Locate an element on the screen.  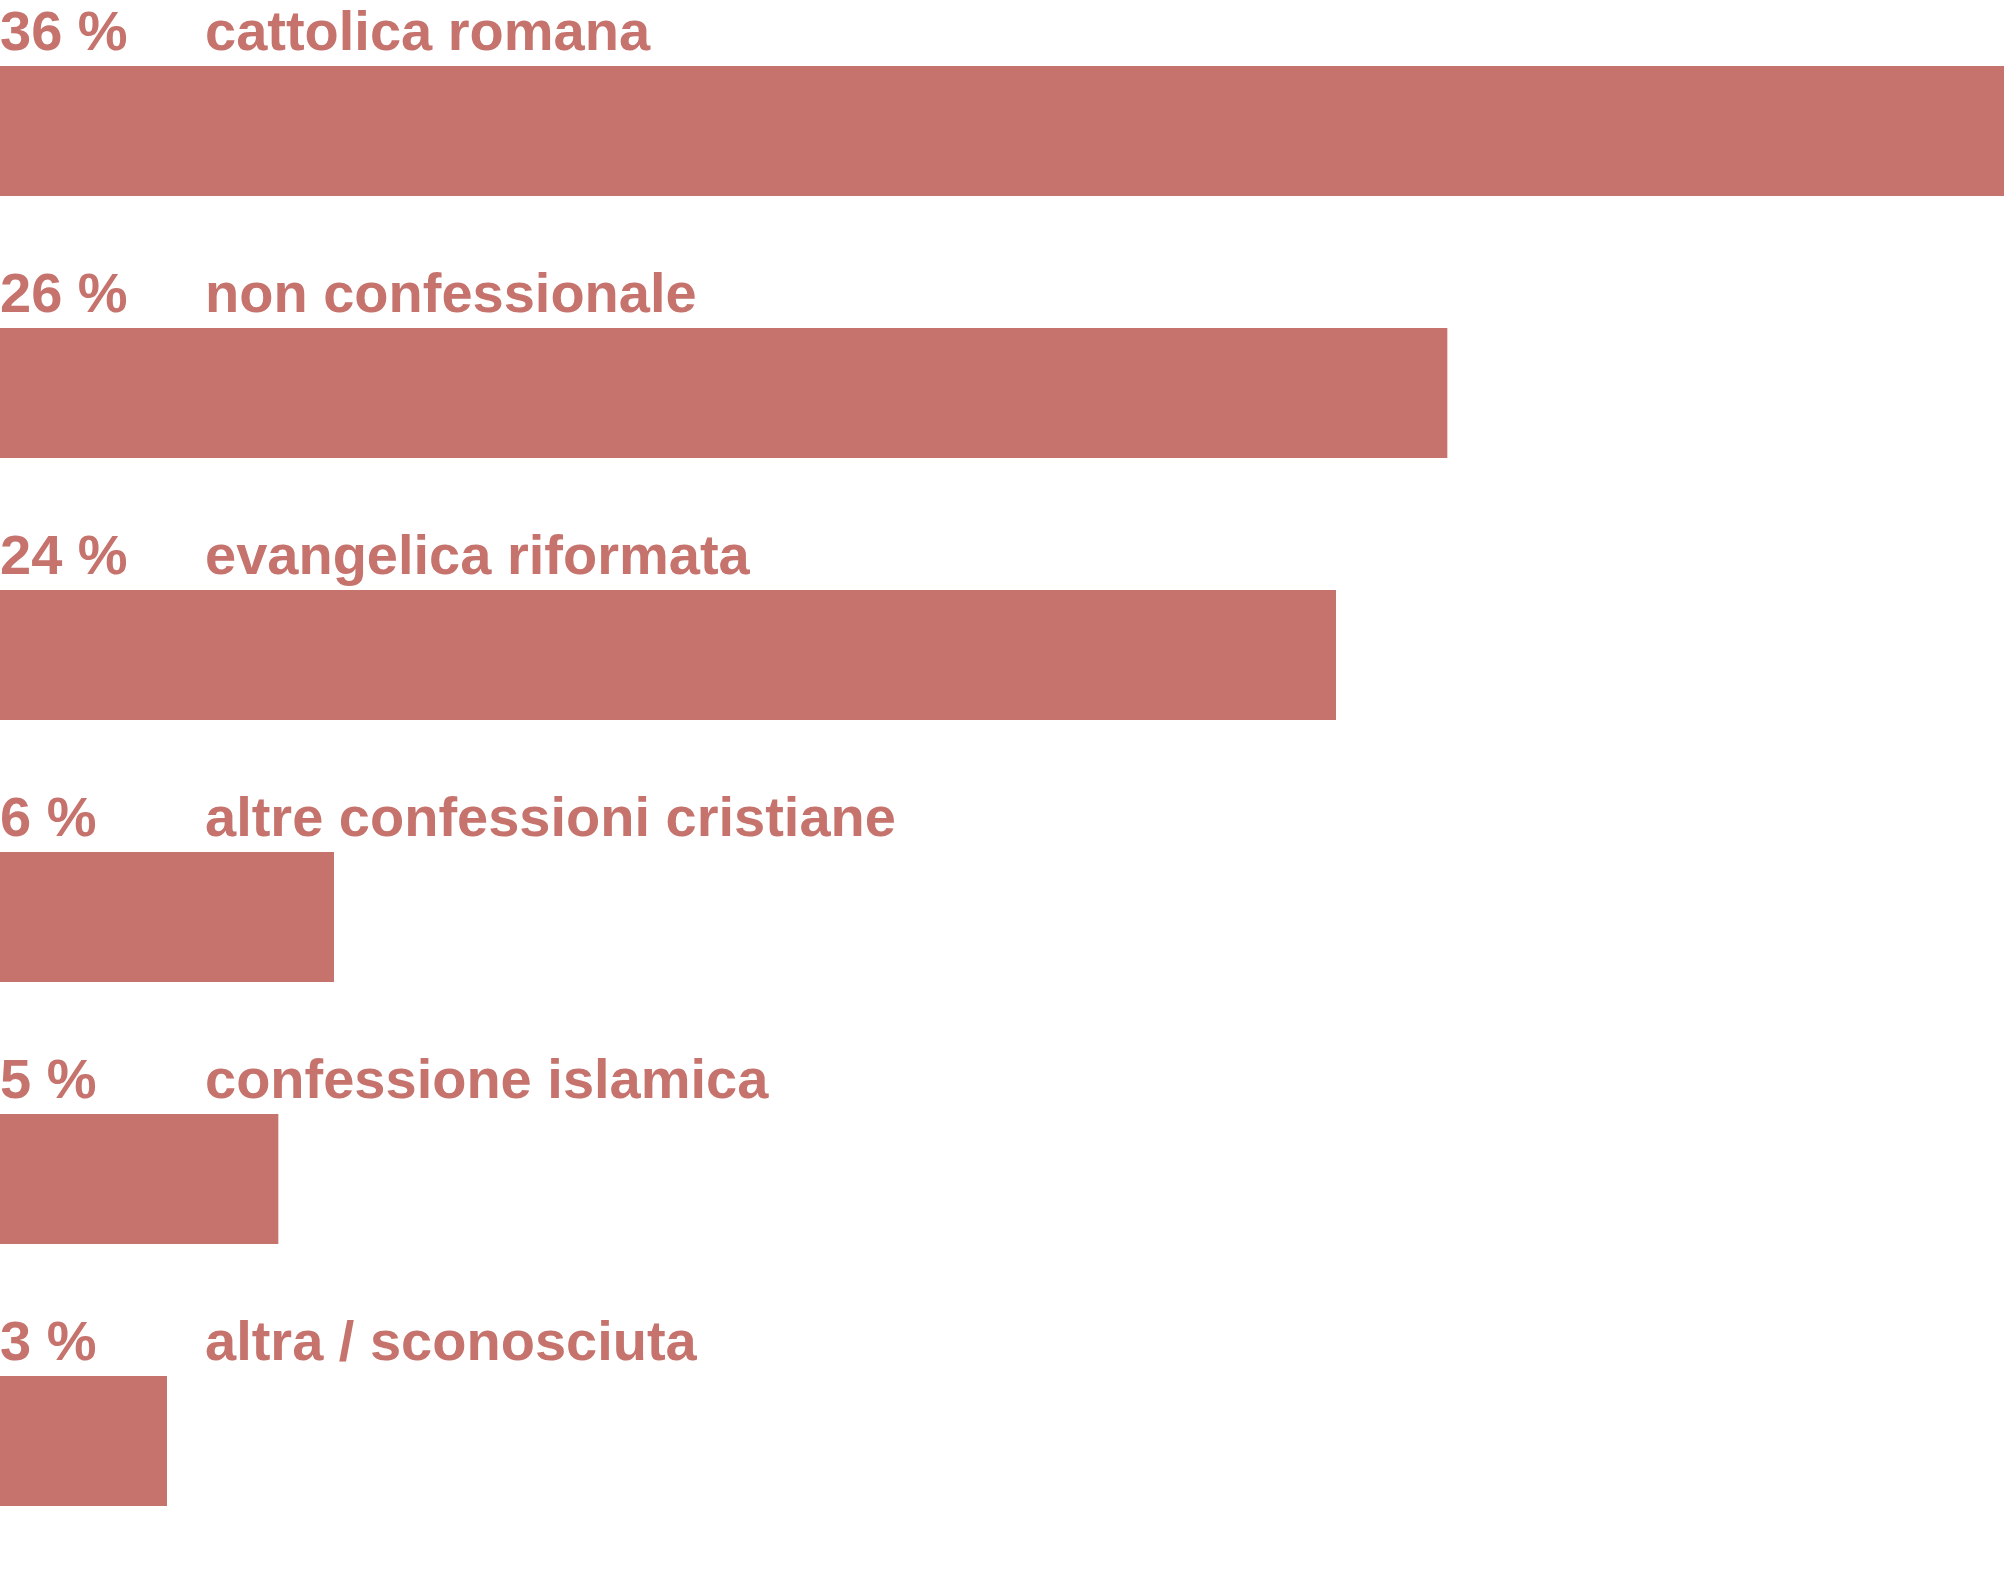
data-label: 3 % is located at coordinates (48, 1340).